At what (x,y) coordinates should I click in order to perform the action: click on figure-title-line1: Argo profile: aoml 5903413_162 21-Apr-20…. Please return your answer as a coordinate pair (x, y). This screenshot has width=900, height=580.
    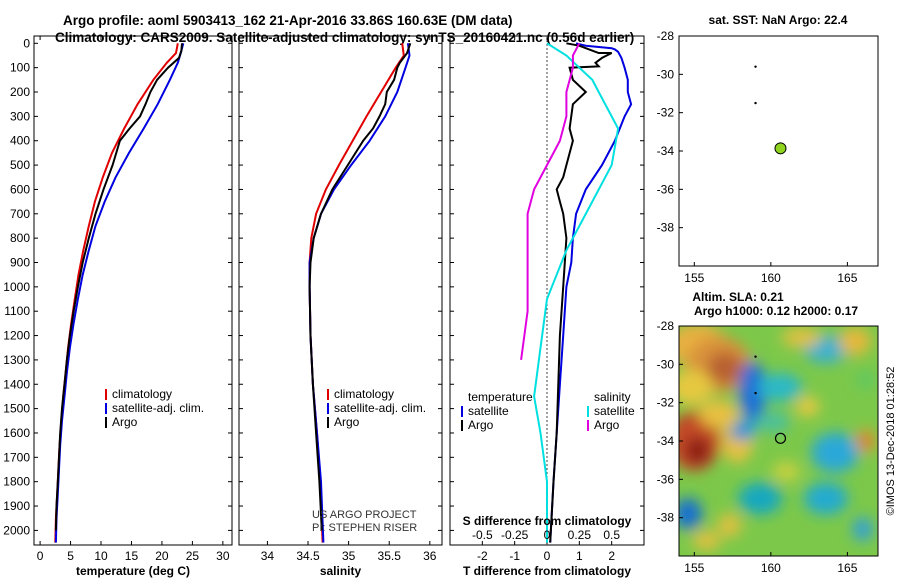
    Looking at the image, I should click on (288, 20).